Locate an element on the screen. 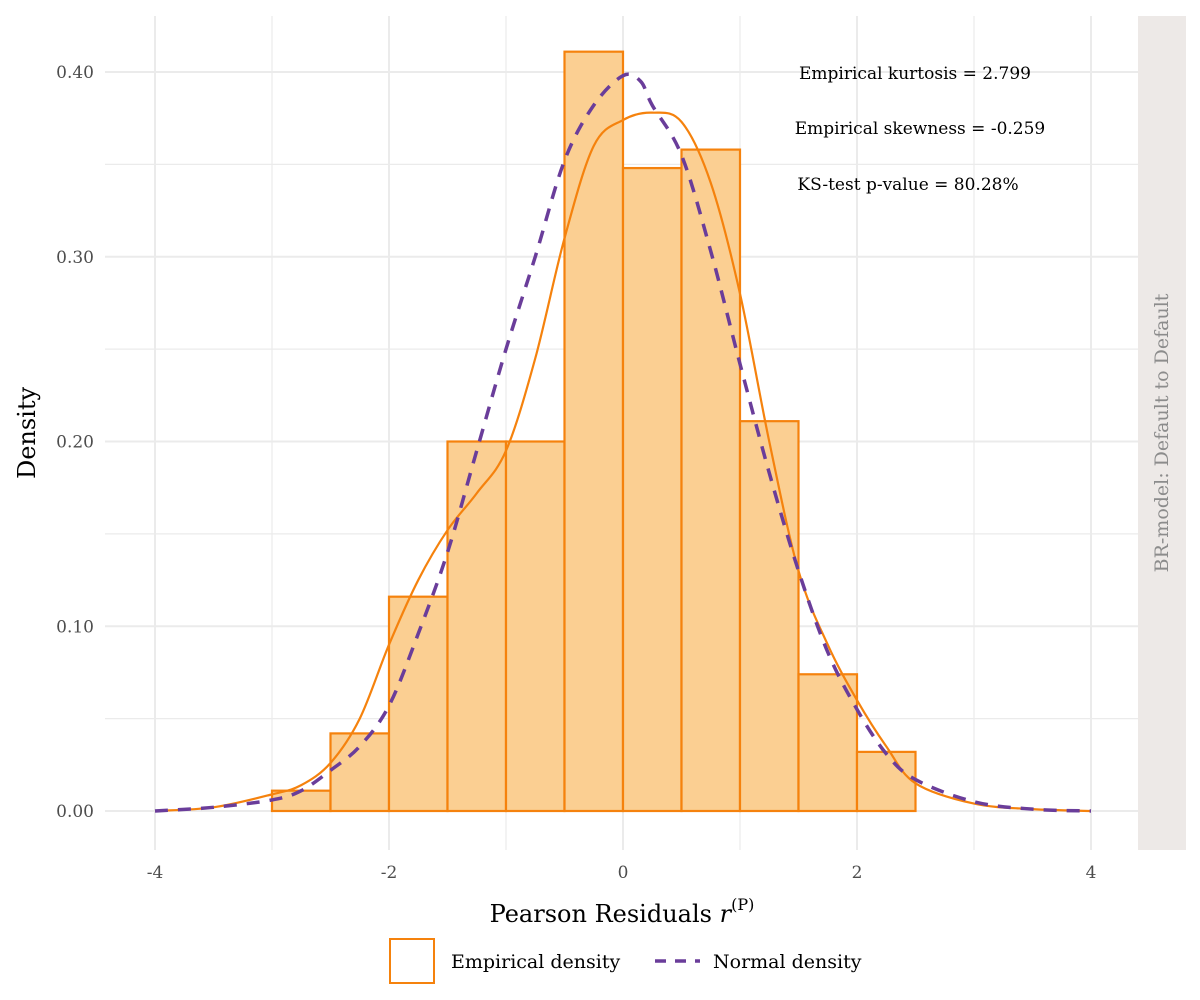 Image resolution: width=1200 pixels, height=1000 pixels. x-tick-label: 2 is located at coordinates (857, 873).